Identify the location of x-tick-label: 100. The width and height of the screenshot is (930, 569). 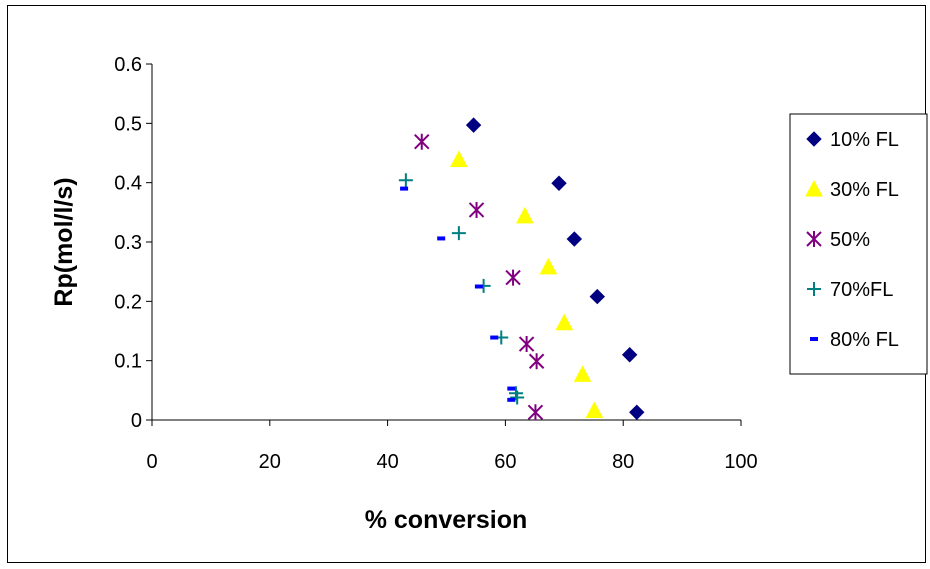
(740, 462).